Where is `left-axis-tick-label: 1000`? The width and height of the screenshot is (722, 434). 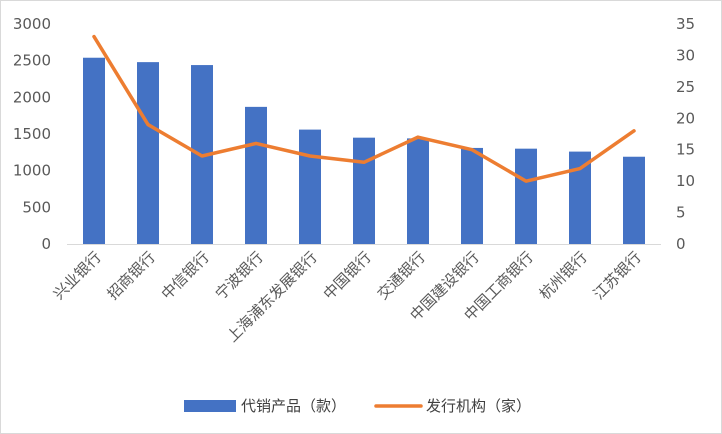
left-axis-tick-label: 1000 is located at coordinates (32, 171).